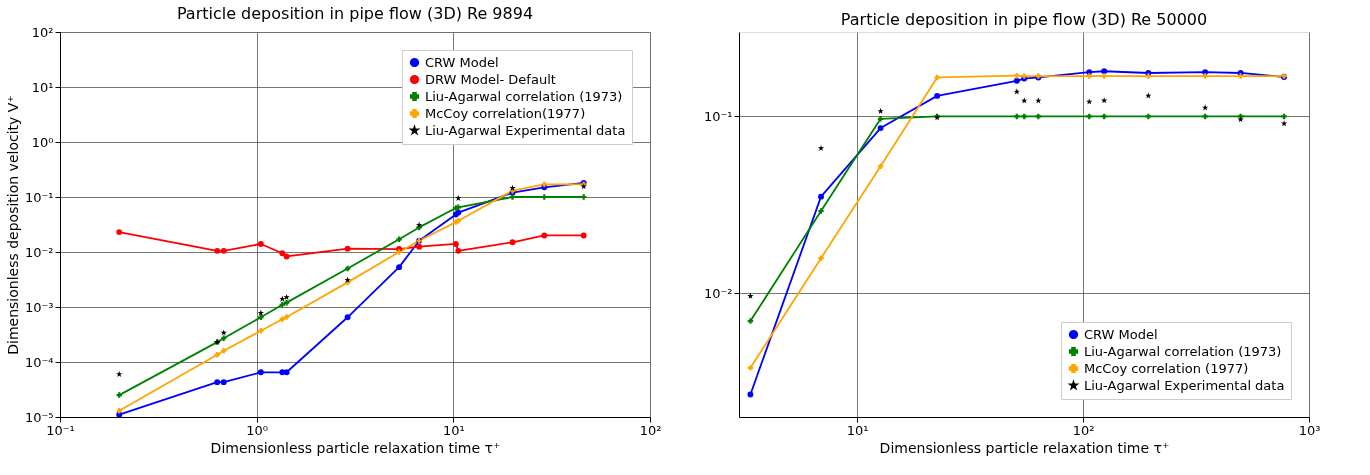 This screenshot has width=1370, height=475. Describe the element at coordinates (1309, 430) in the screenshot. I see `x-tick-label: 10³` at that location.